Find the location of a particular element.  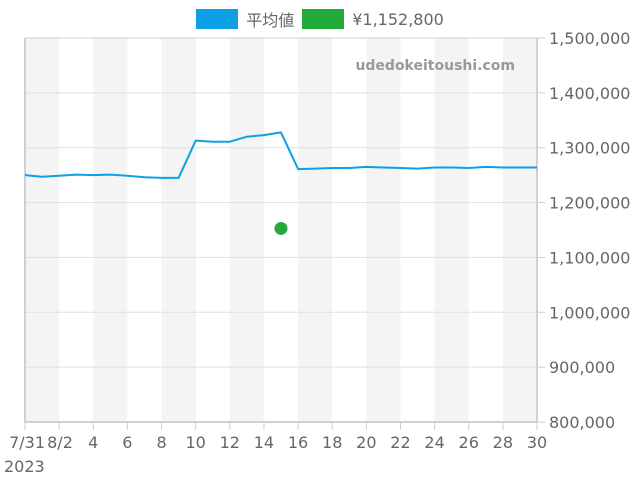

x-tick-label: 8/2 is located at coordinates (60, 442).